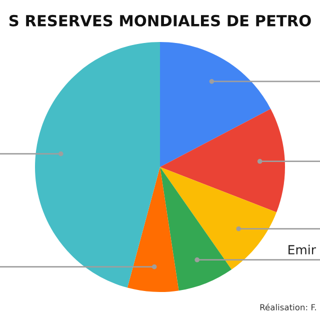  I want to click on chart-title: S RESERVES MONDIALES DE PETRO, so click(160, 20).